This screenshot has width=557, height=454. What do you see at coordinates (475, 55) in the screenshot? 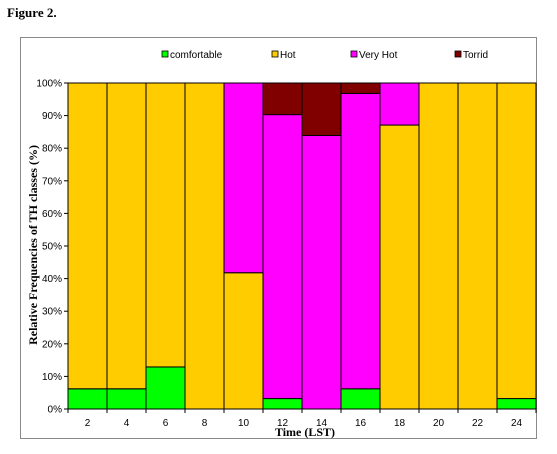
I see `legend-label-torrid: Torrid` at bounding box center [475, 55].